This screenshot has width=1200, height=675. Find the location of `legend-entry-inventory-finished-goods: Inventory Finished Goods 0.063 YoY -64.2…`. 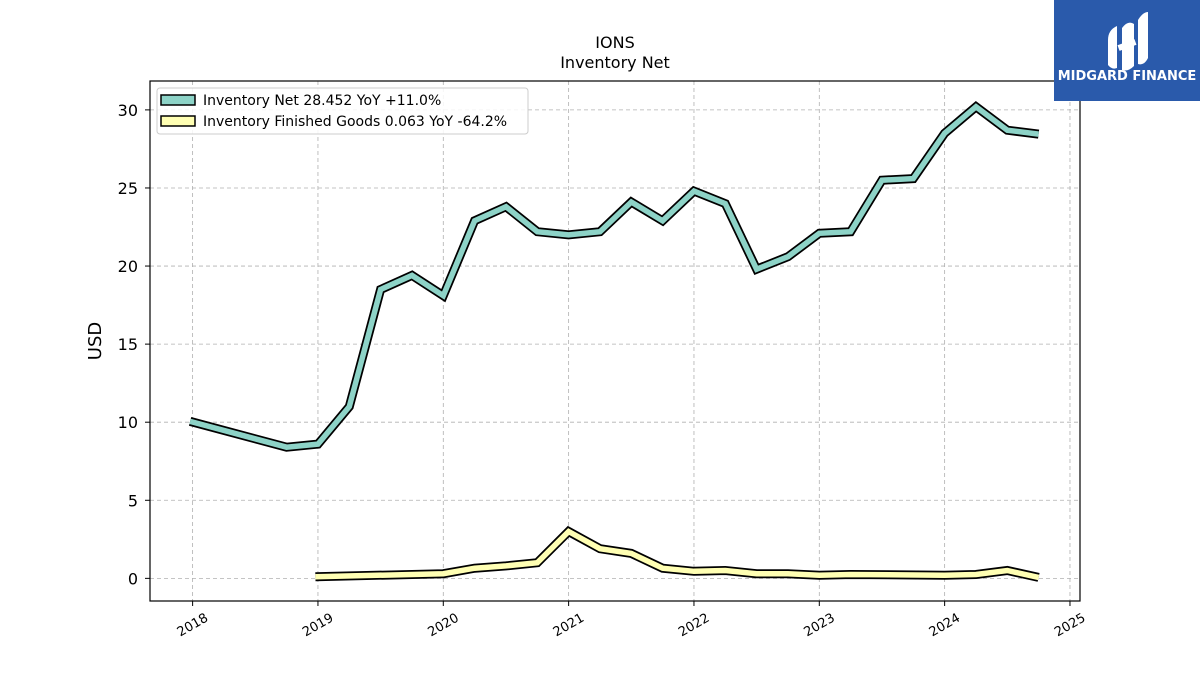

legend-entry-inventory-finished-goods: Inventory Finished Goods 0.063 YoY -64.2… is located at coordinates (355, 122).